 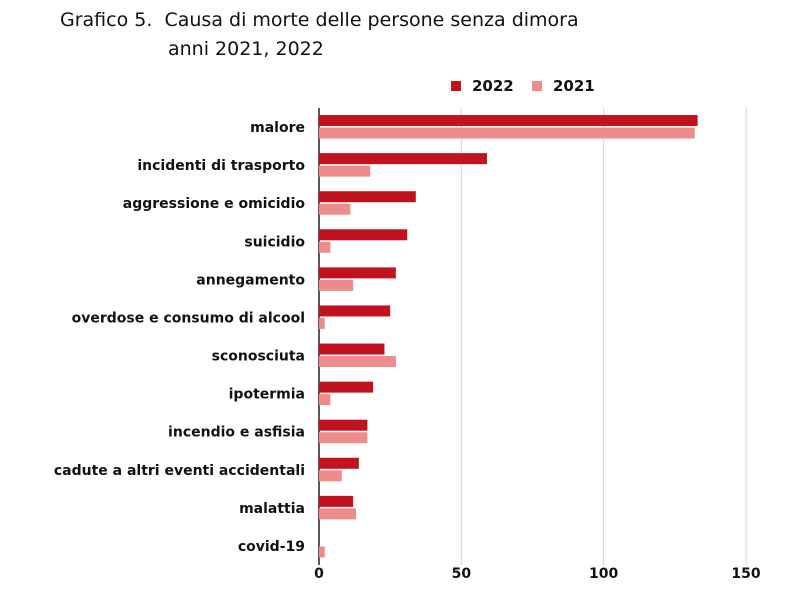 What do you see at coordinates (462, 574) in the screenshot?
I see `x-tick-label-50: 50` at bounding box center [462, 574].